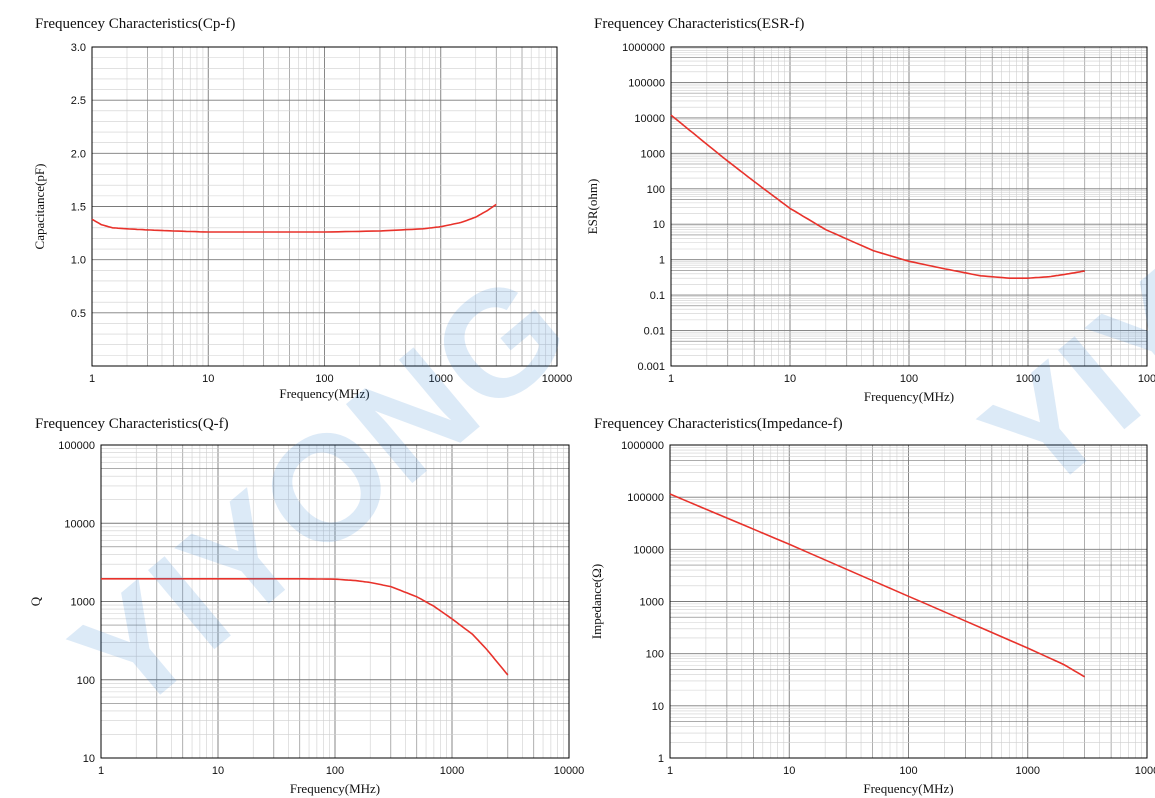 The image size is (1155, 798). I want to click on y-tick-label: 0.01, so click(654, 332).